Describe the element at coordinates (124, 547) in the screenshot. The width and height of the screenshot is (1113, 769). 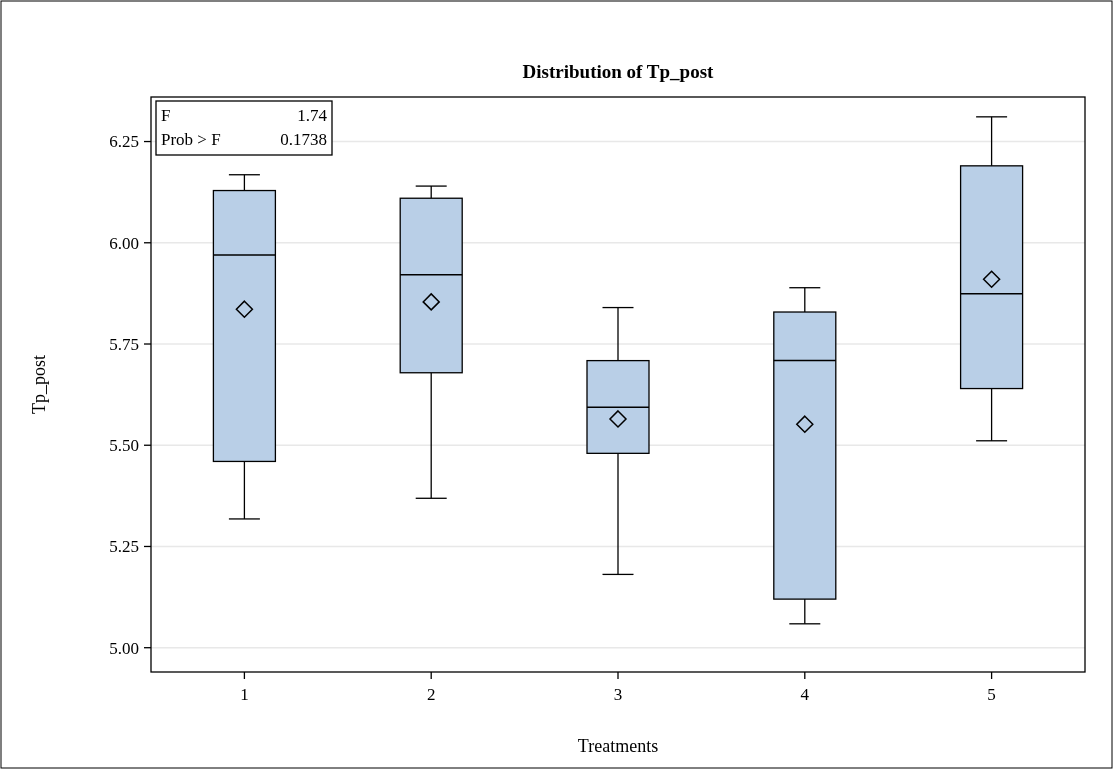
I see `y-tick-label: 5.25` at that location.